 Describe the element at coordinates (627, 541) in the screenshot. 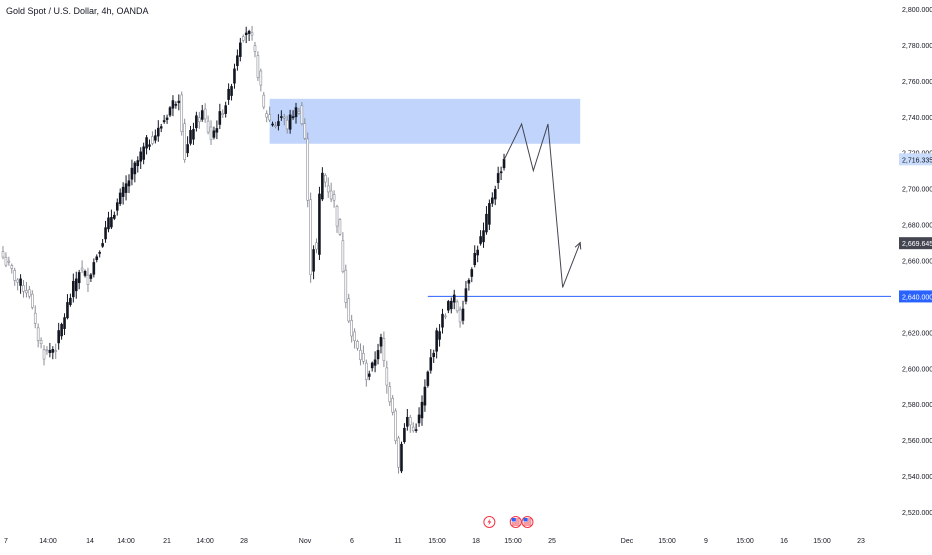

I see `x-tick-label: Dec` at that location.